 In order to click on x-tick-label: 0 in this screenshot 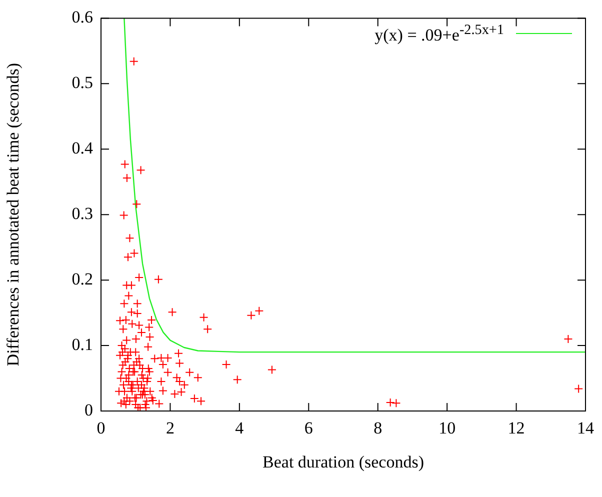, I will do `click(101, 428)`.